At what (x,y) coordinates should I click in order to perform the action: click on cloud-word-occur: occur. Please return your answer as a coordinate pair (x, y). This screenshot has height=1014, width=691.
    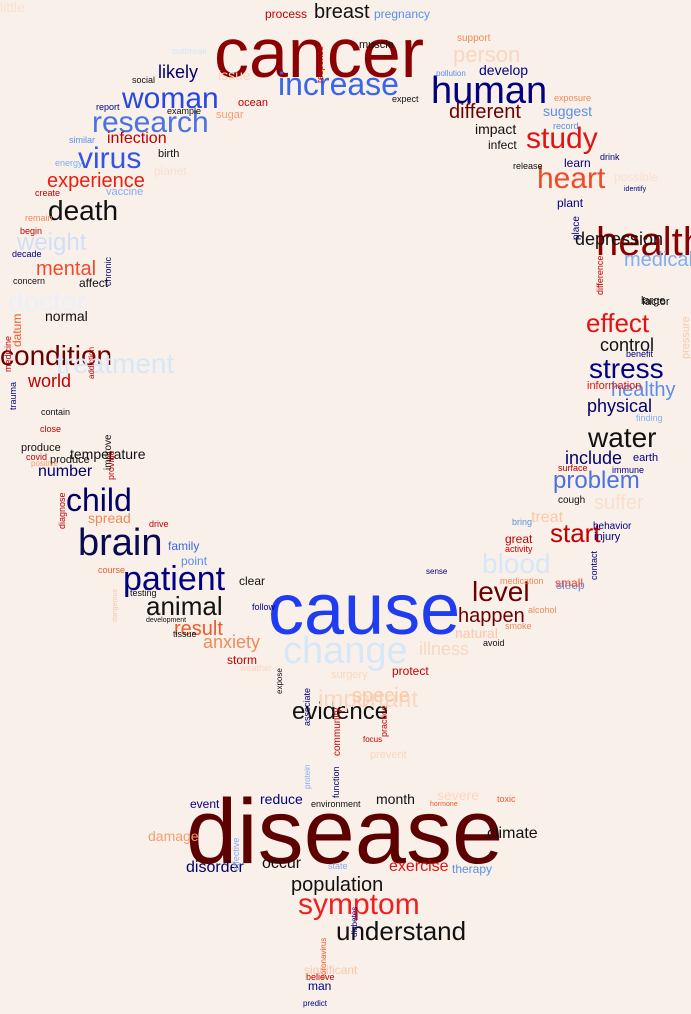
    Looking at the image, I should click on (282, 863).